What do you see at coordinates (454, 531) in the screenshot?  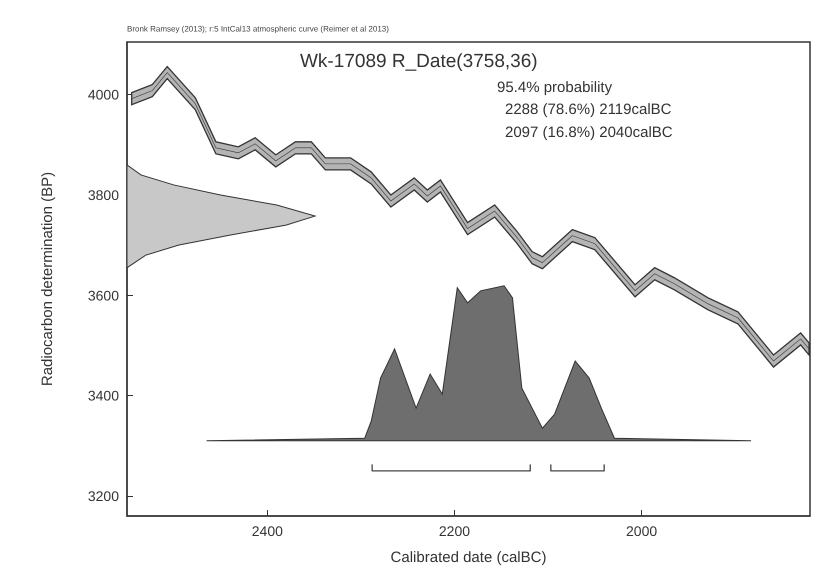 I see `x-tick-label: 2200` at bounding box center [454, 531].